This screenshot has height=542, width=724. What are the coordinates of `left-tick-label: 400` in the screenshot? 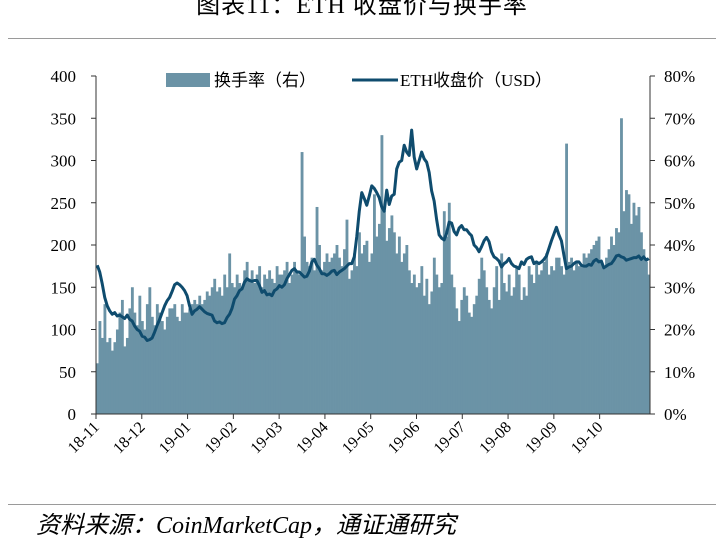 It's located at (64, 76).